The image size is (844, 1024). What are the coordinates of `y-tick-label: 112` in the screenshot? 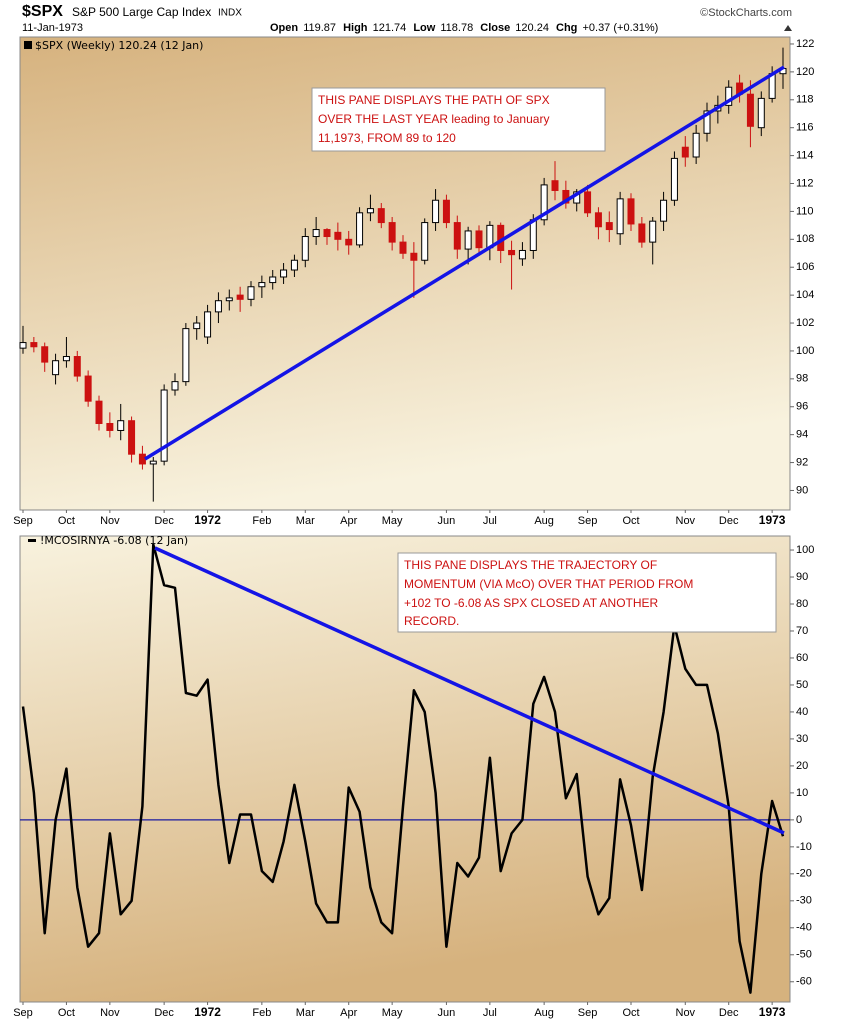 It's located at (805, 183).